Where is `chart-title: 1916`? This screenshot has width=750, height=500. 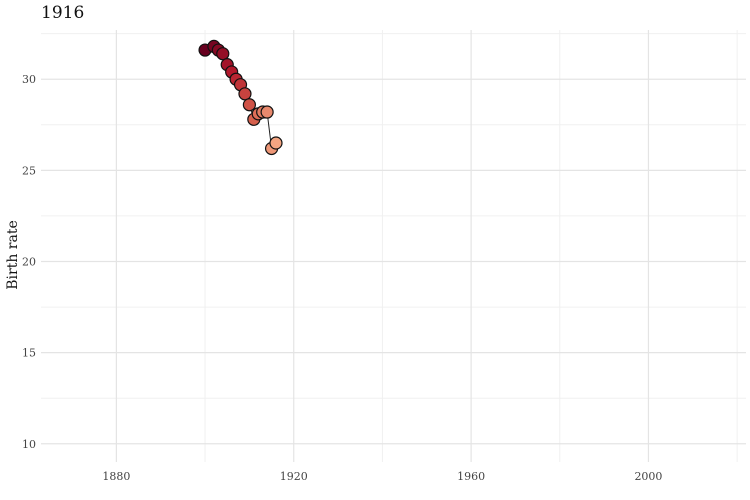
chart-title: 1916 is located at coordinates (63, 13).